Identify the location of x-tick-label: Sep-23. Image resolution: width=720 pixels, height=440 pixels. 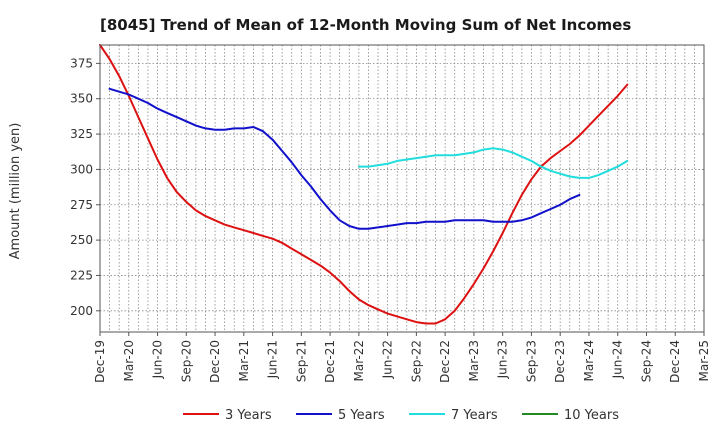
(531, 361).